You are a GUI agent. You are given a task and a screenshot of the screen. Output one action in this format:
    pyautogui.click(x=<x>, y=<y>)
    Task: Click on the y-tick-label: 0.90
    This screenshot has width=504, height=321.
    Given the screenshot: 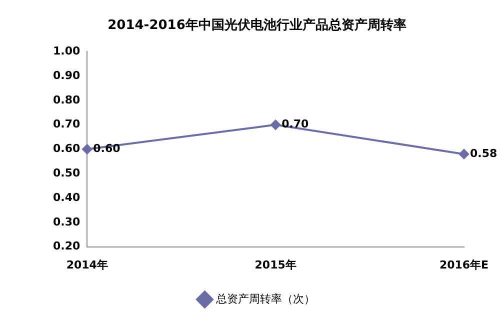 What is the action you would take?
    pyautogui.click(x=66, y=75)
    